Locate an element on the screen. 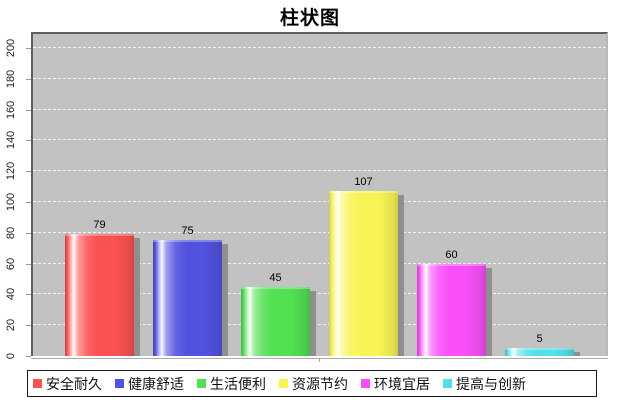 This screenshot has height=400, width=620. y-axis-tick-label: 140 is located at coordinates (11, 140).